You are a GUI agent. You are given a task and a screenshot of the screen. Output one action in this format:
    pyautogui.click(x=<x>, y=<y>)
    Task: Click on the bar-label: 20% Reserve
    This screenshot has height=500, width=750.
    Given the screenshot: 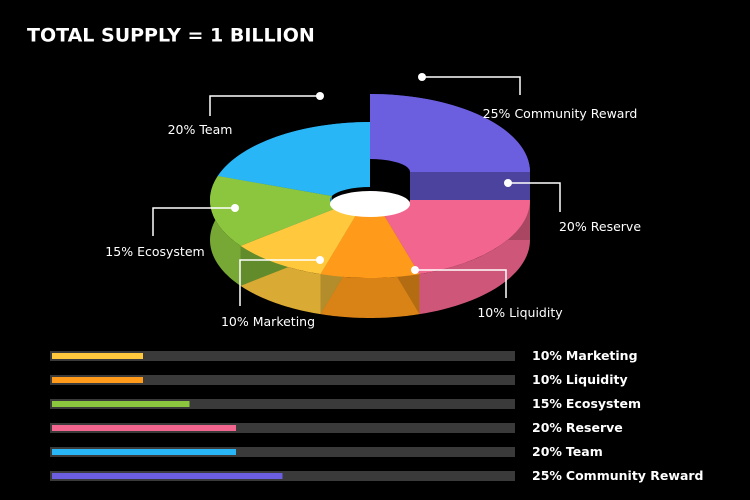 What is the action you would take?
    pyautogui.click(x=577, y=427)
    